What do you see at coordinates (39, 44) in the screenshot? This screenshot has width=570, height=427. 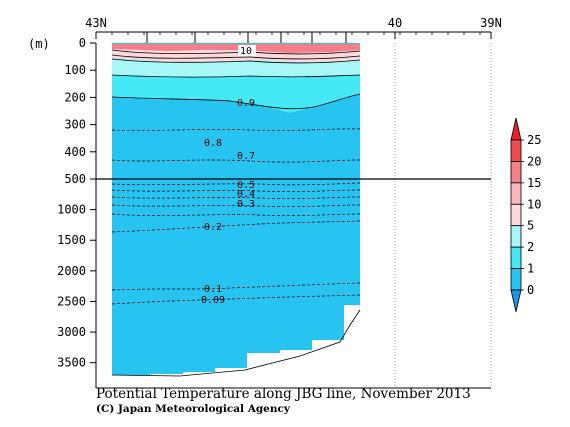 I see `y-axis-label: (m)` at bounding box center [39, 44].